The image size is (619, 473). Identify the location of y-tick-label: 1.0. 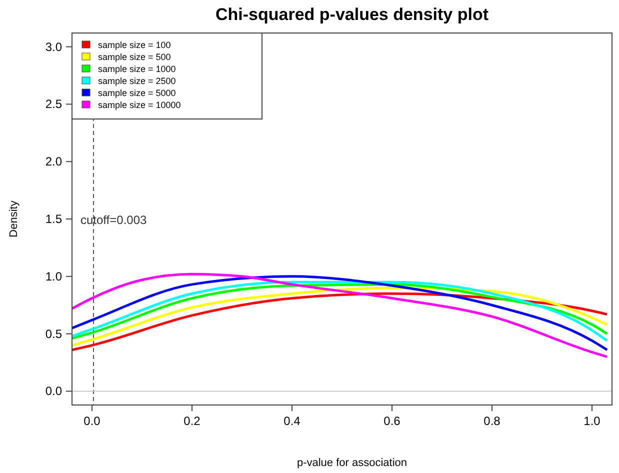
(53, 276).